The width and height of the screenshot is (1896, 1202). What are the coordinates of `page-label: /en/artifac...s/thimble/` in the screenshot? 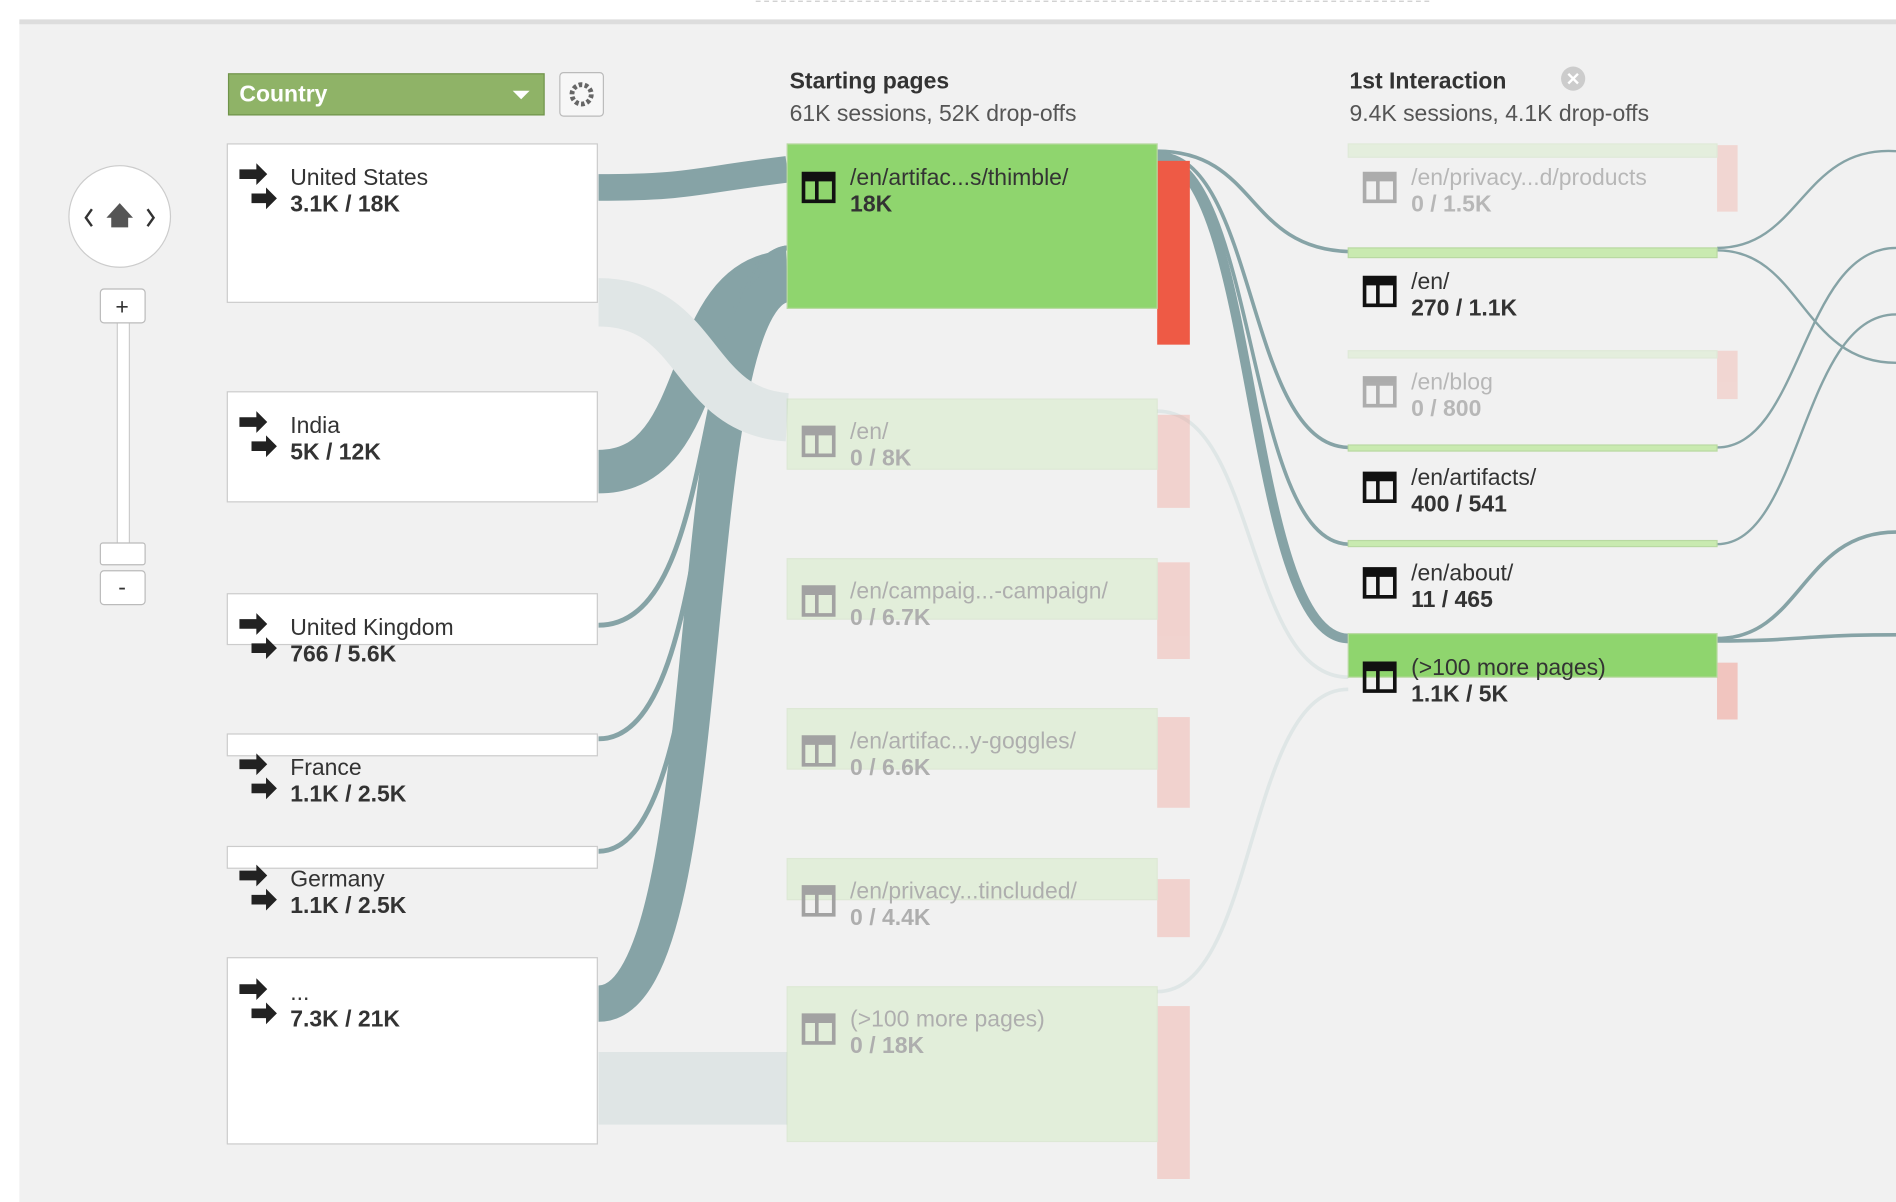 It's located at (959, 177).